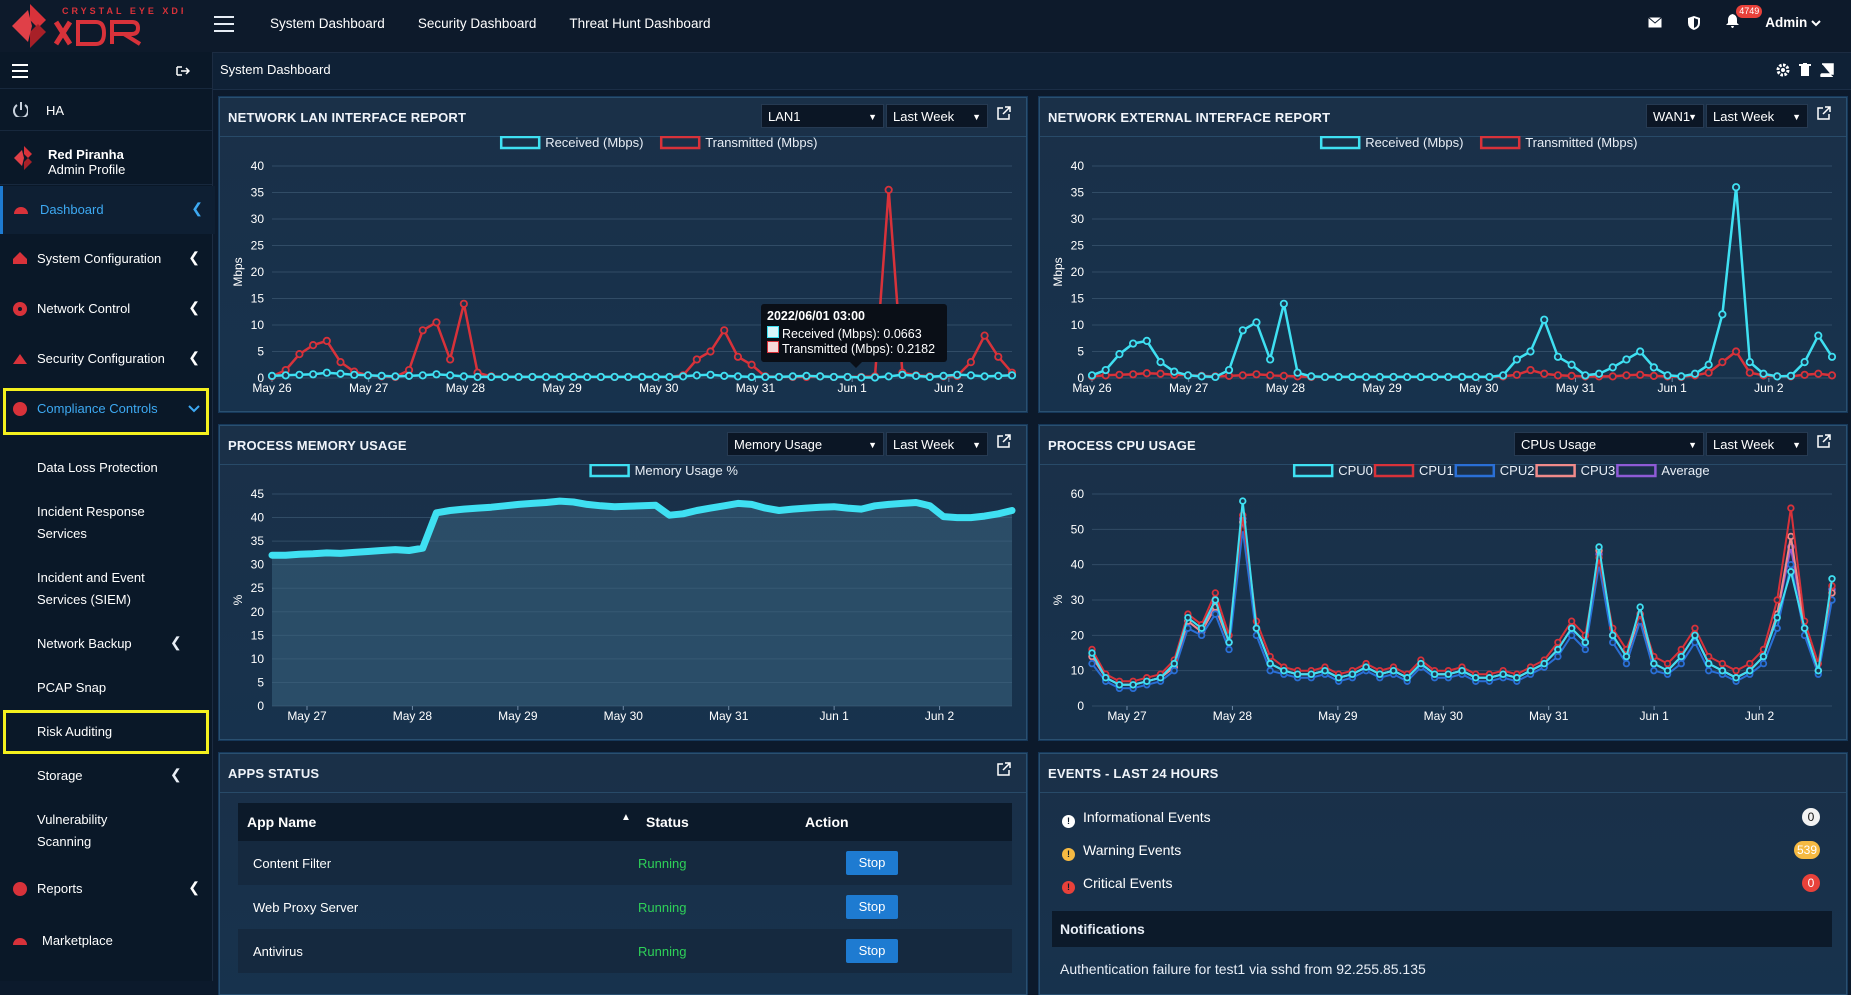 The image size is (1851, 995). I want to click on cpu-metric-select: CPUs Usage ▼, so click(1609, 444).